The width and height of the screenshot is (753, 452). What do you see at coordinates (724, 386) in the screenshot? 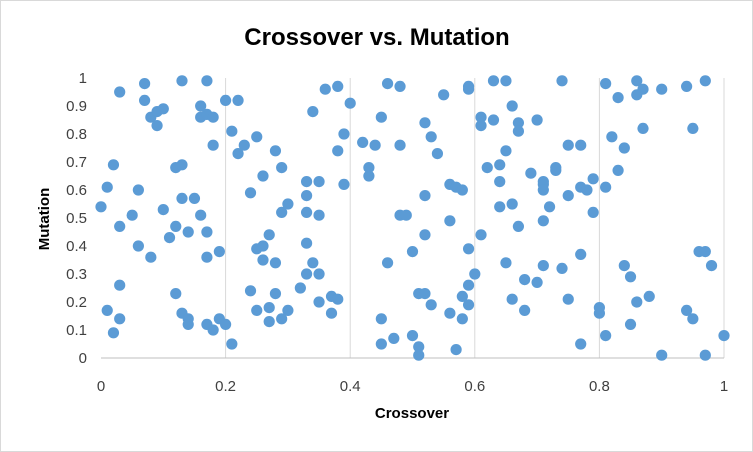
I see `x-tick-label: 1` at bounding box center [724, 386].